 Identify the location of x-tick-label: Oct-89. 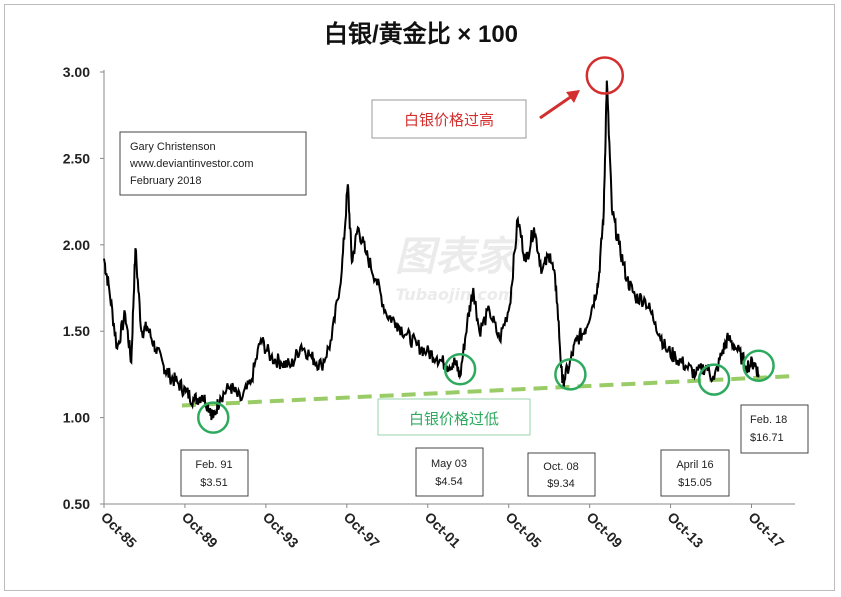
(200, 530).